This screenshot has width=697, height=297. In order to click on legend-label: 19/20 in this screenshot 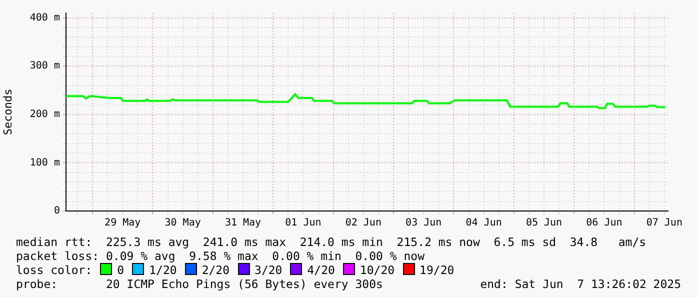, I will do `click(437, 270)`.